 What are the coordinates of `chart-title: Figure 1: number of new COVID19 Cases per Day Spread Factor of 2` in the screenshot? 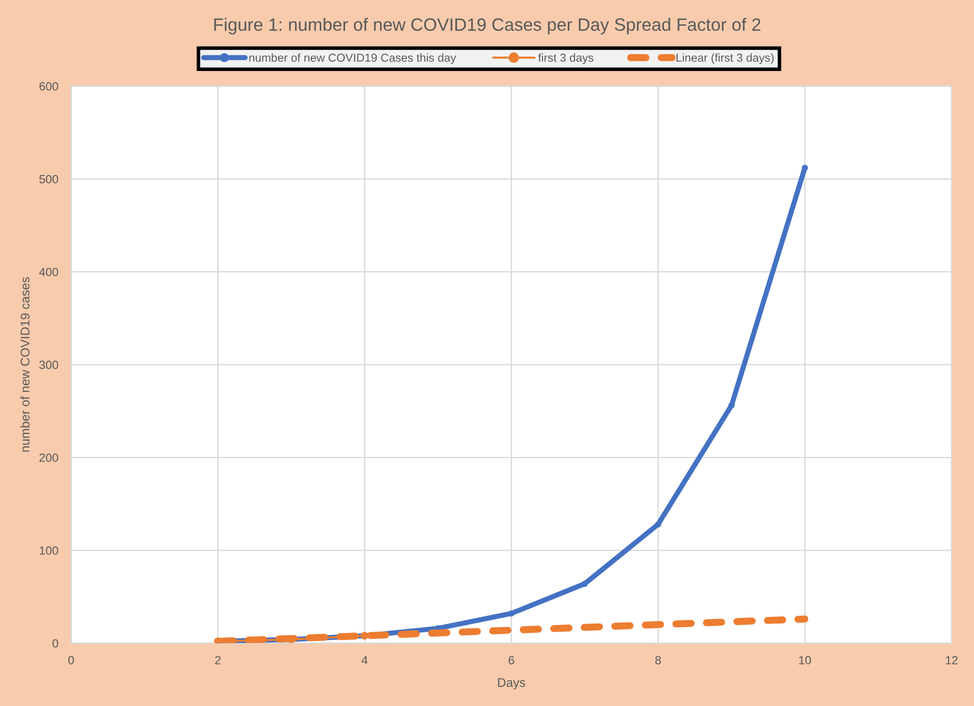 It's located at (487, 26).